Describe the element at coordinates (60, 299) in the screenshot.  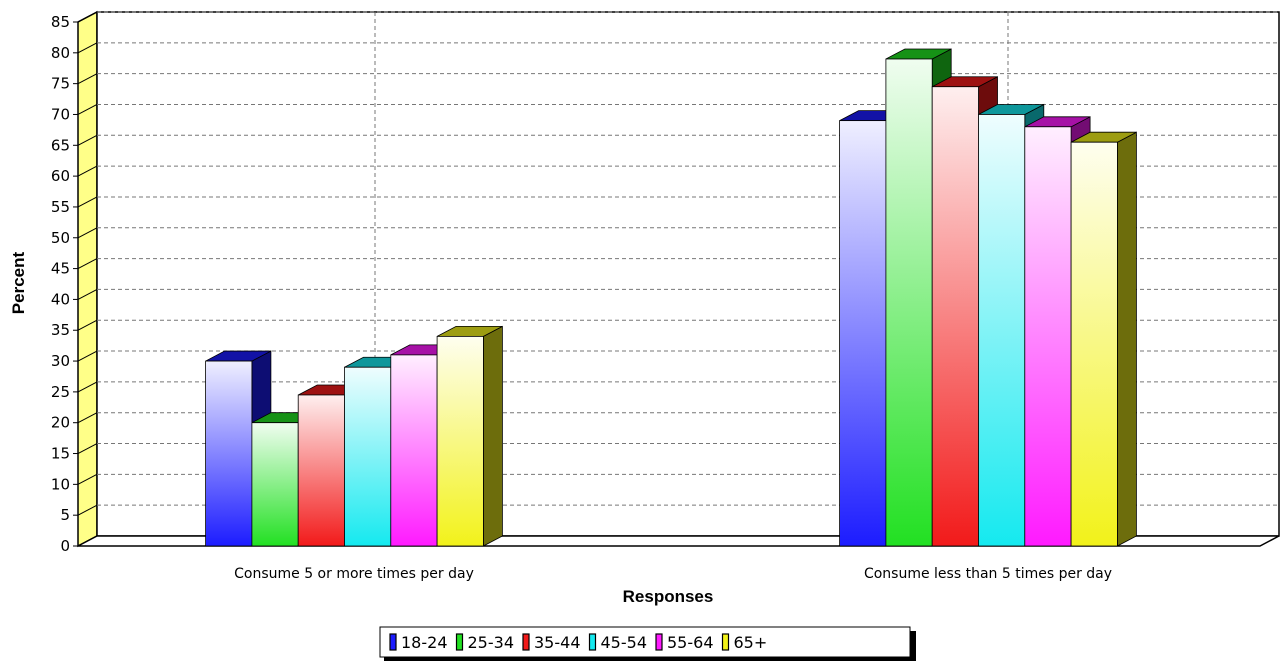
I see `y-tick-label: 40` at that location.